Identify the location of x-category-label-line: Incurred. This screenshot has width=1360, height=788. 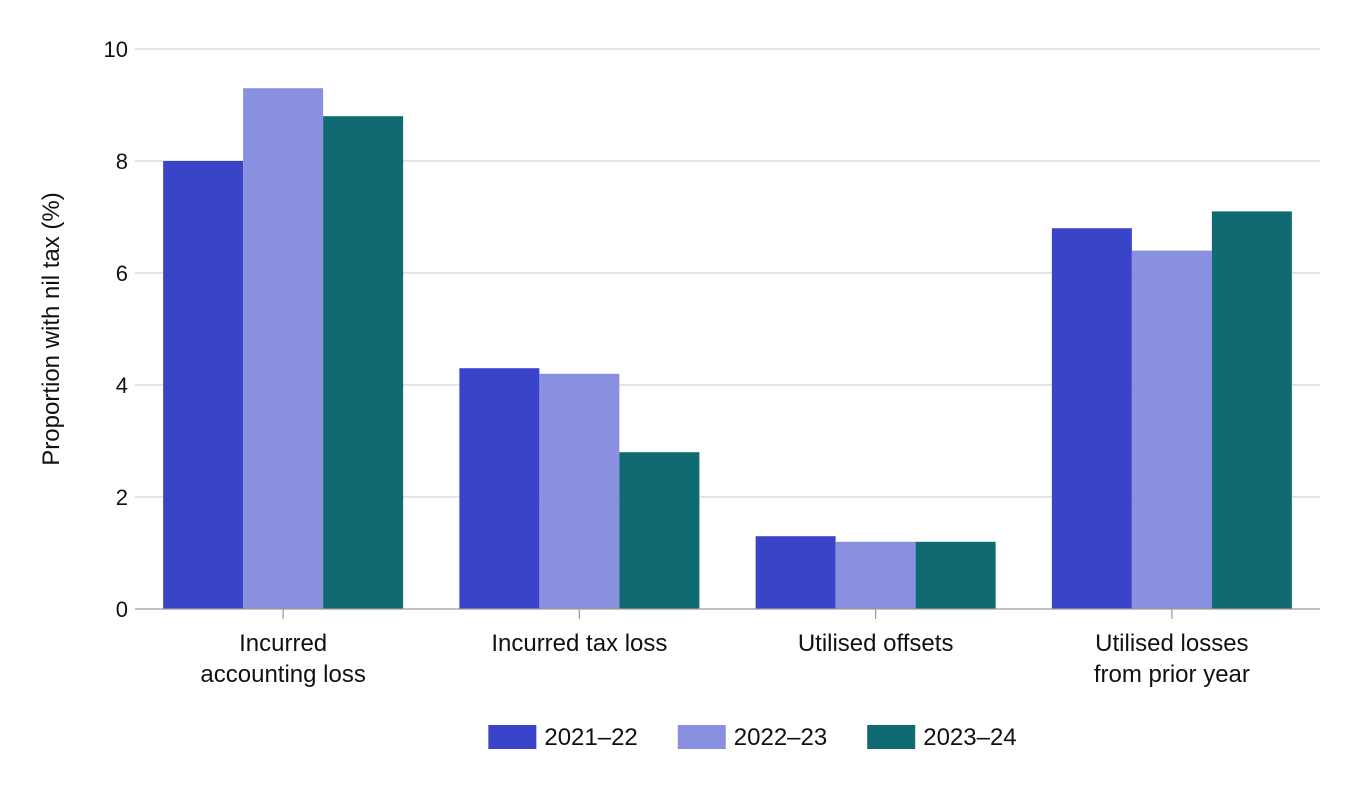
(283, 643).